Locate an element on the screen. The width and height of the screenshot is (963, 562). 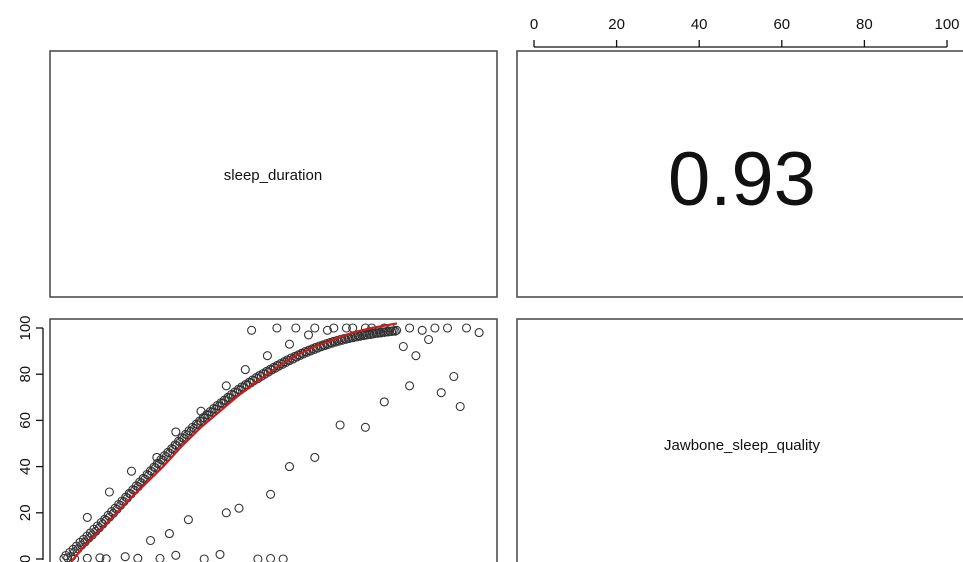
top-axis-tick-label: 0 is located at coordinates (534, 24).